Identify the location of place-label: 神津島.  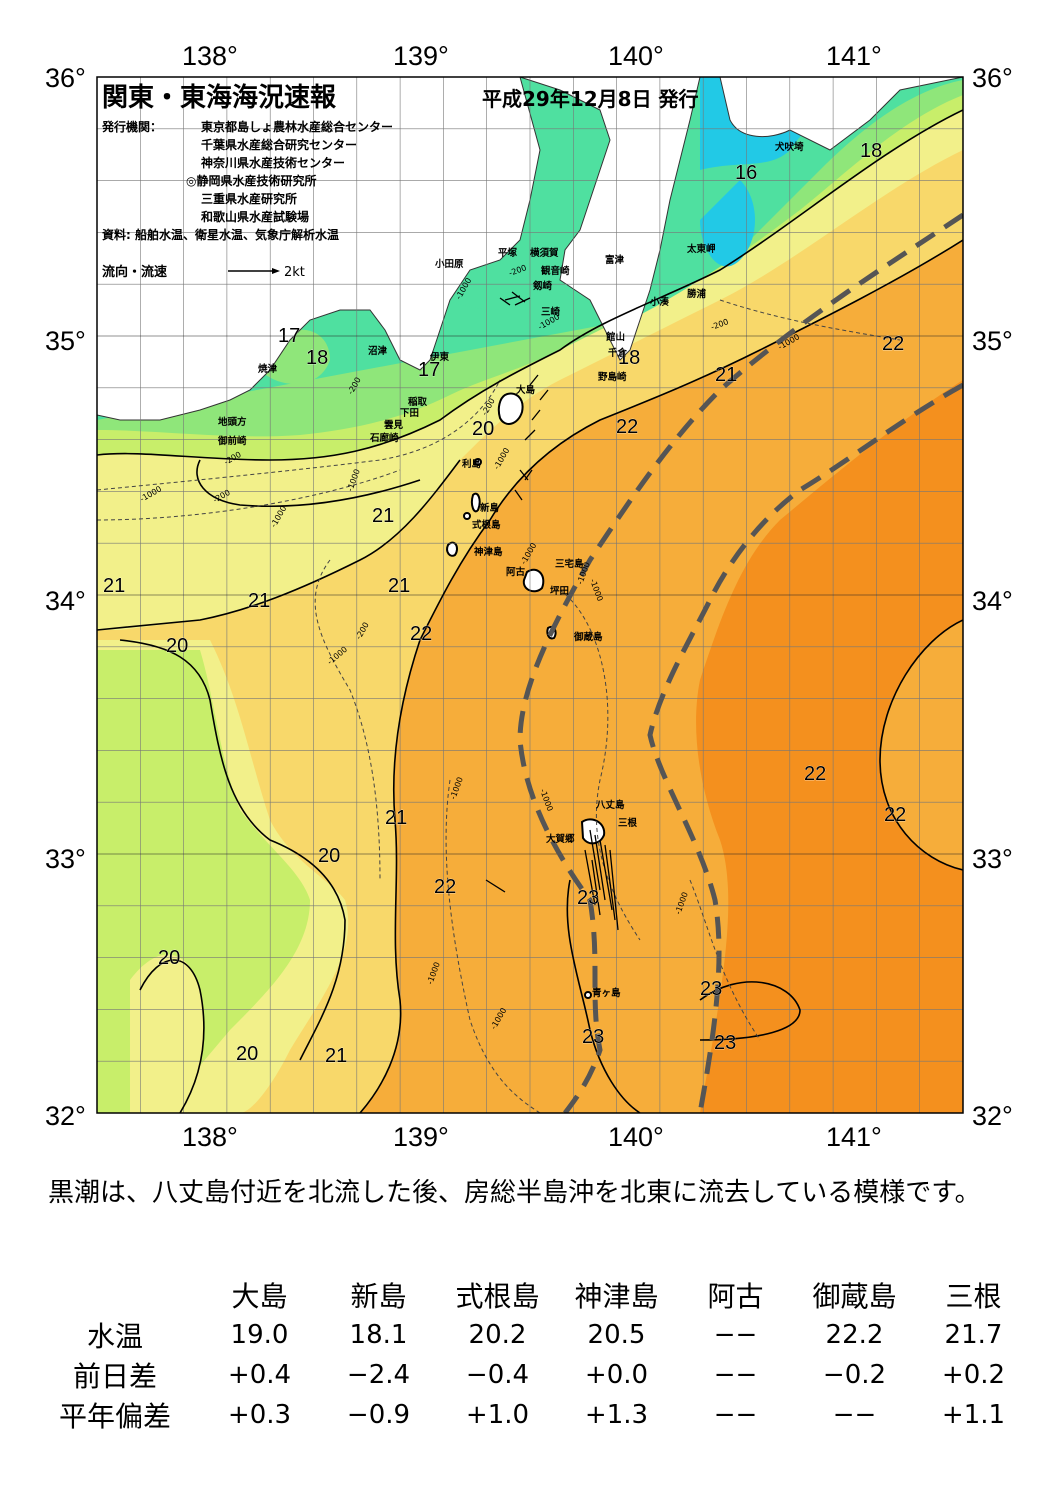
(488, 552).